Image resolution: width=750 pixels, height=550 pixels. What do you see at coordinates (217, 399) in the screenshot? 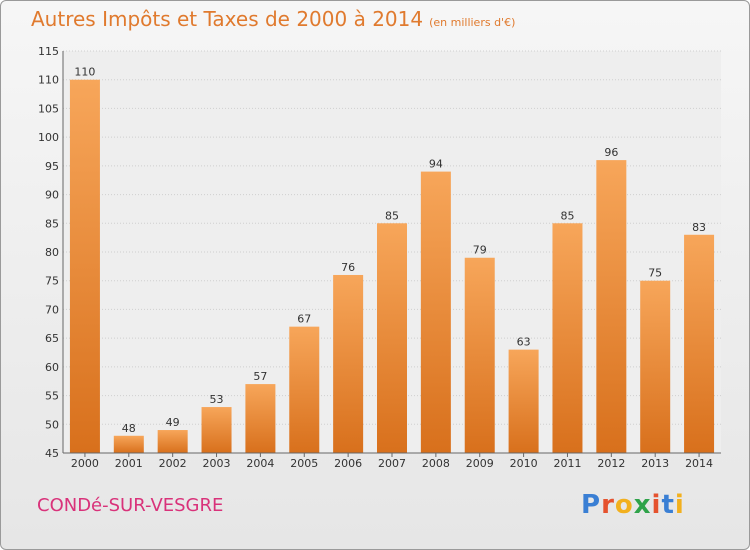
I see `bar-value-label: 53` at bounding box center [217, 399].